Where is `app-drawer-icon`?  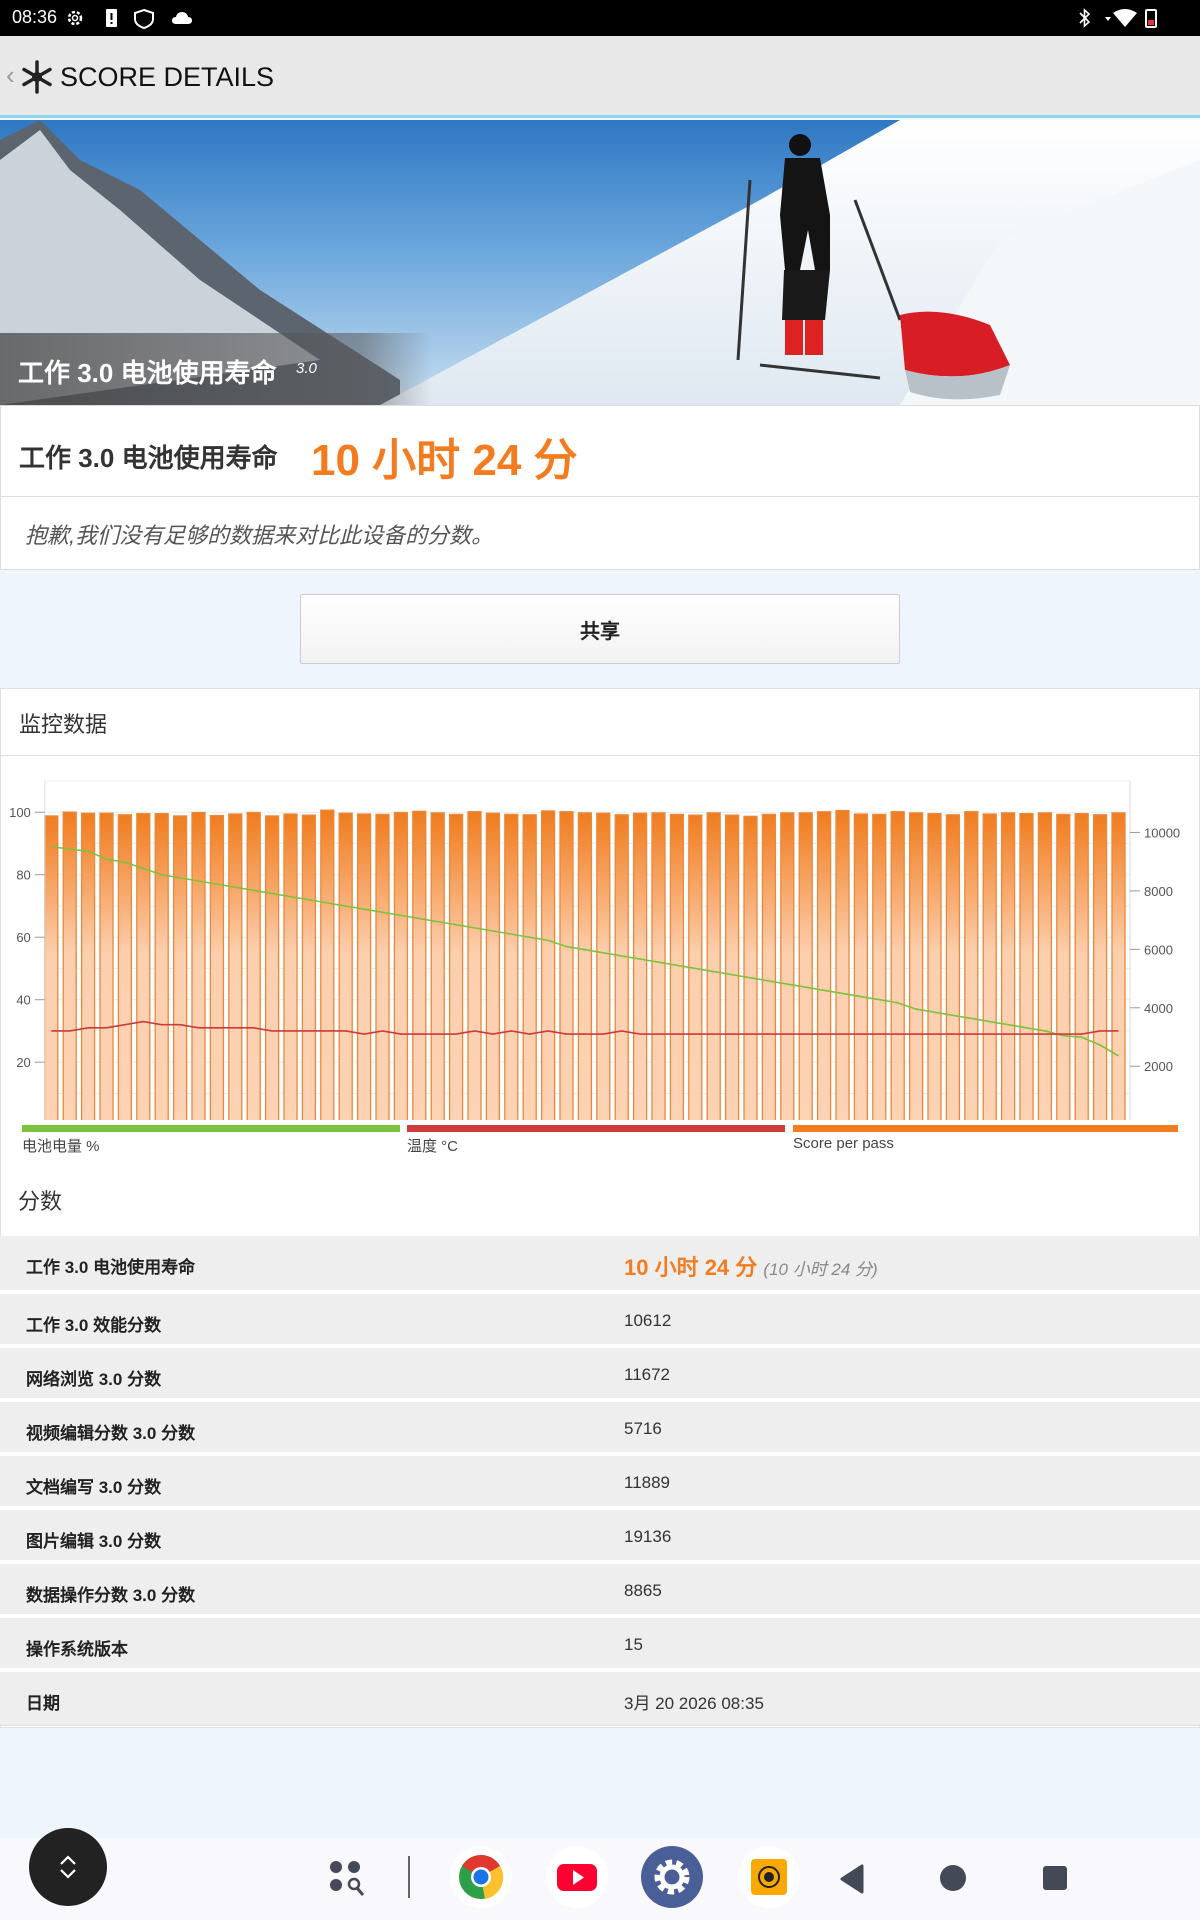 app-drawer-icon is located at coordinates (348, 1879).